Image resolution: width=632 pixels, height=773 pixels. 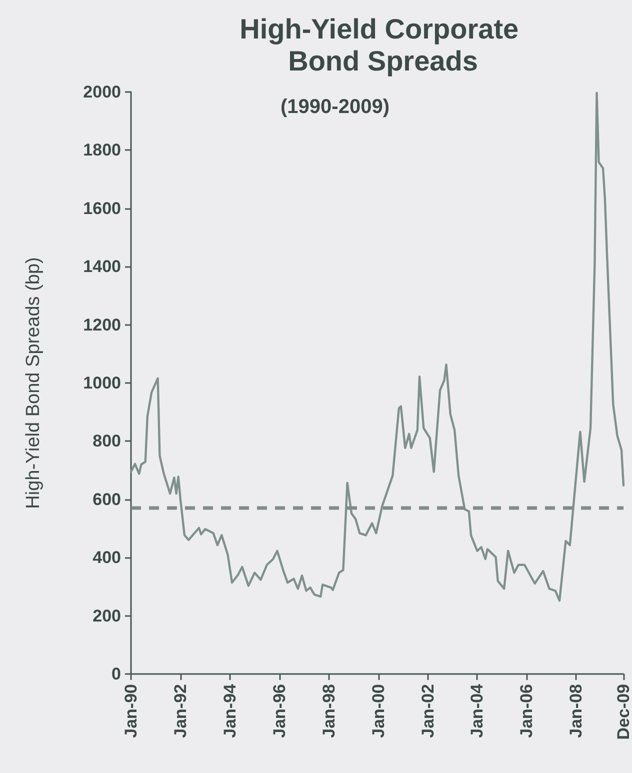 What do you see at coordinates (131, 711) in the screenshot?
I see `x-tick-label: Jan-90` at bounding box center [131, 711].